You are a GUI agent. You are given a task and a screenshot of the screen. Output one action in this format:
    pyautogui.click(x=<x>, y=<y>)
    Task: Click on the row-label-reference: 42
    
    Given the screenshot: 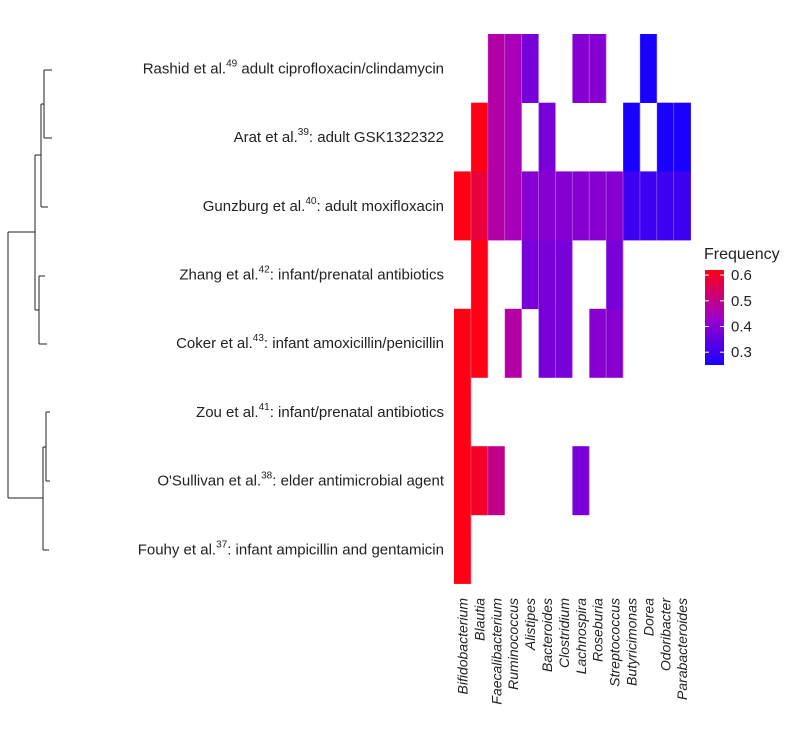 What is the action you would take?
    pyautogui.click(x=265, y=270)
    